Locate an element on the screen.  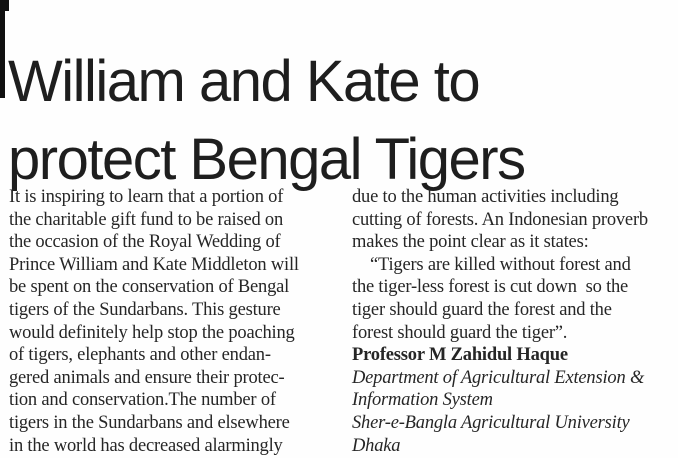
text-line: Dhaka is located at coordinates (376, 445).